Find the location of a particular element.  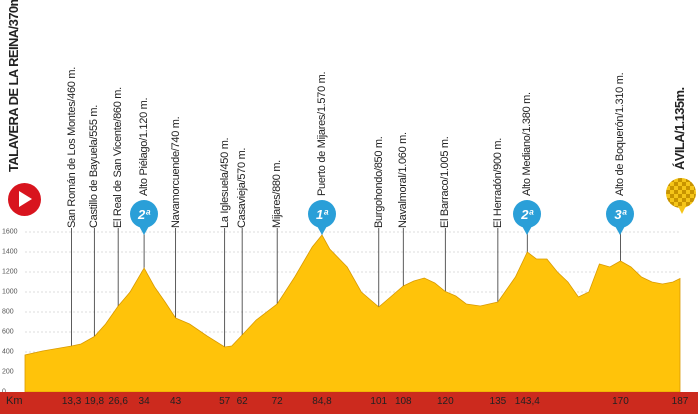

km-mark: 101 is located at coordinates (379, 401).